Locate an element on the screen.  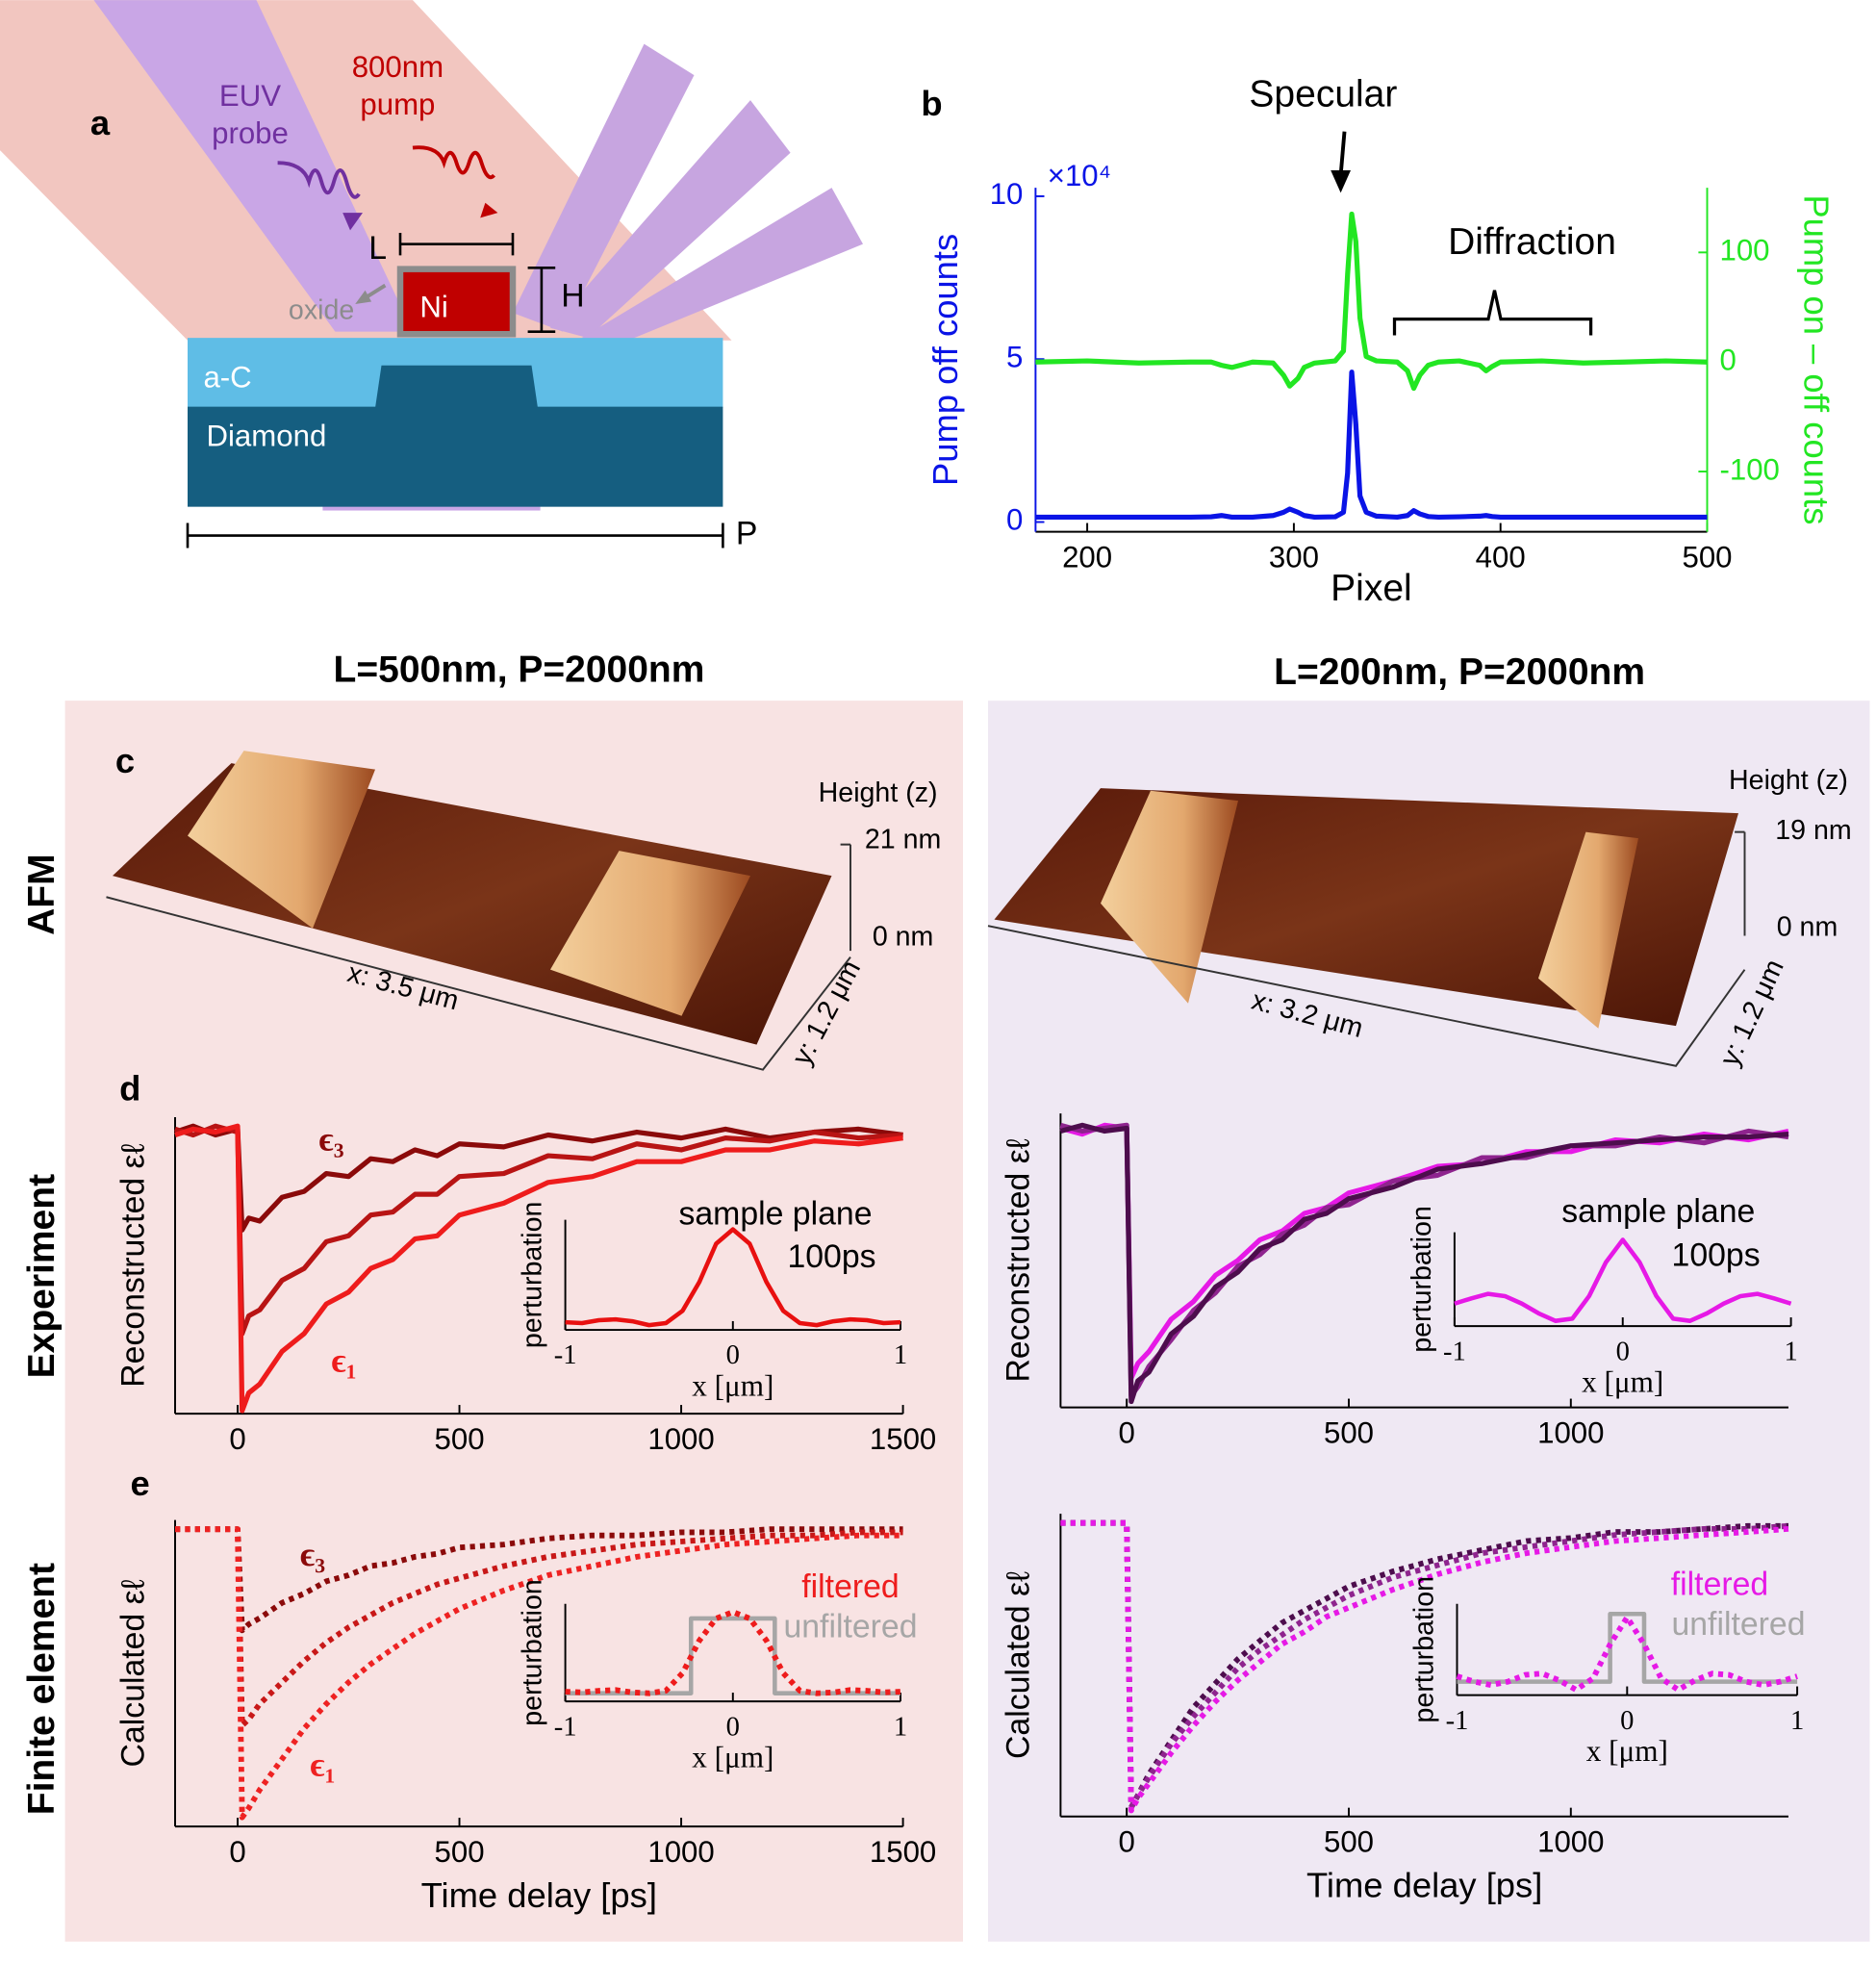
oxide-arrow is located at coordinates (375, 291).